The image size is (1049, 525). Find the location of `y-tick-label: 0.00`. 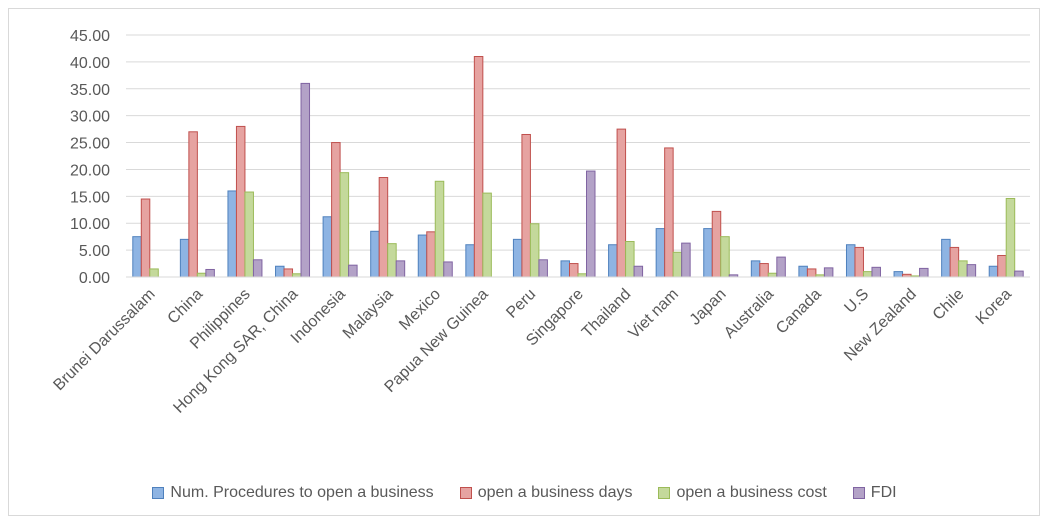

y-tick-label: 0.00 is located at coordinates (94, 278).